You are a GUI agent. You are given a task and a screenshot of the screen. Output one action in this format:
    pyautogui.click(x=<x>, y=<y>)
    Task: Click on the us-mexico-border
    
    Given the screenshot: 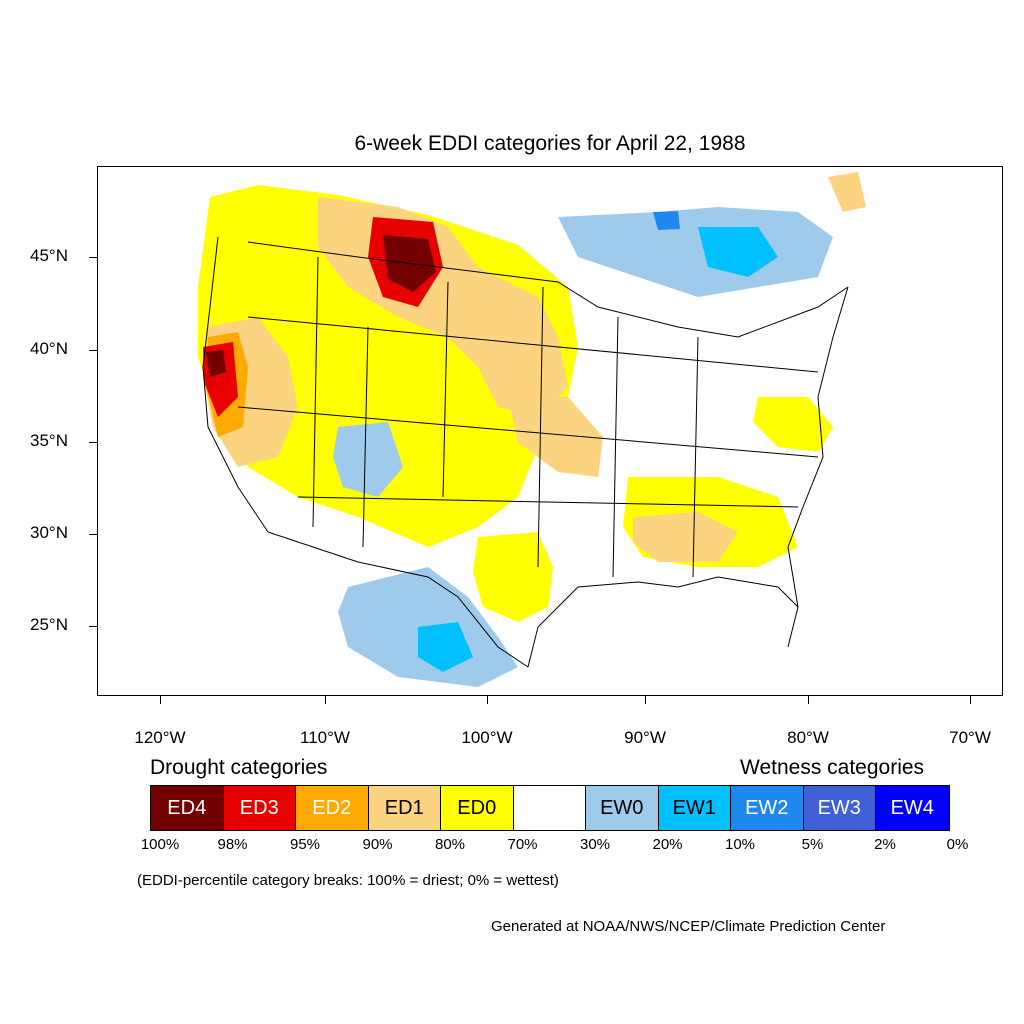 What is the action you would take?
    pyautogui.click(x=398, y=599)
    